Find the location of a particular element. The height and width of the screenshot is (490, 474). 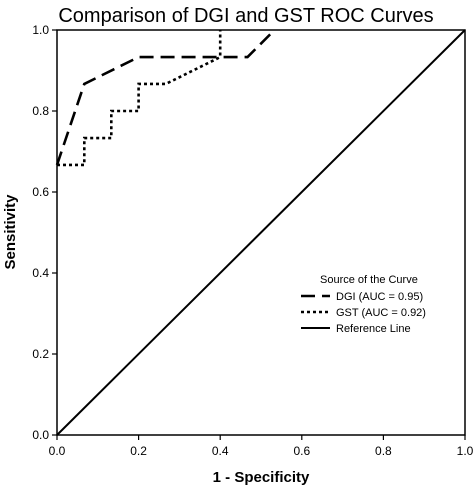

chart-title: Comparison of DGI and GST ROC Curves is located at coordinates (245, 16).